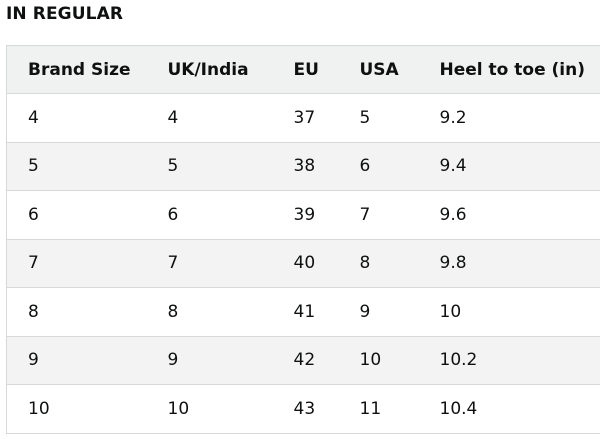 The width and height of the screenshot is (600, 439). What do you see at coordinates (305, 360) in the screenshot?
I see `cell-eu: 42` at bounding box center [305, 360].